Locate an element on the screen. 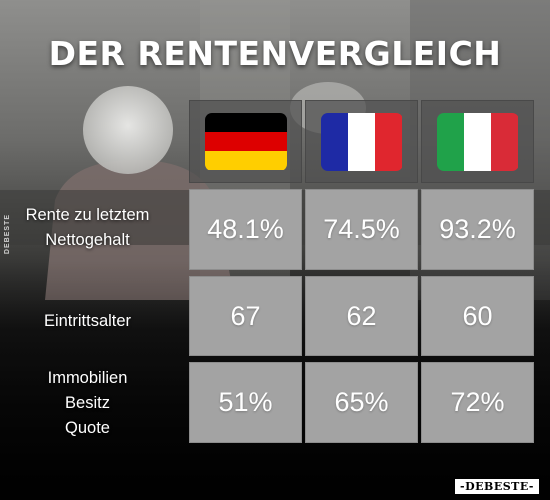 This screenshot has width=550, height=500. row-label-line: Besitz is located at coordinates (87, 403).